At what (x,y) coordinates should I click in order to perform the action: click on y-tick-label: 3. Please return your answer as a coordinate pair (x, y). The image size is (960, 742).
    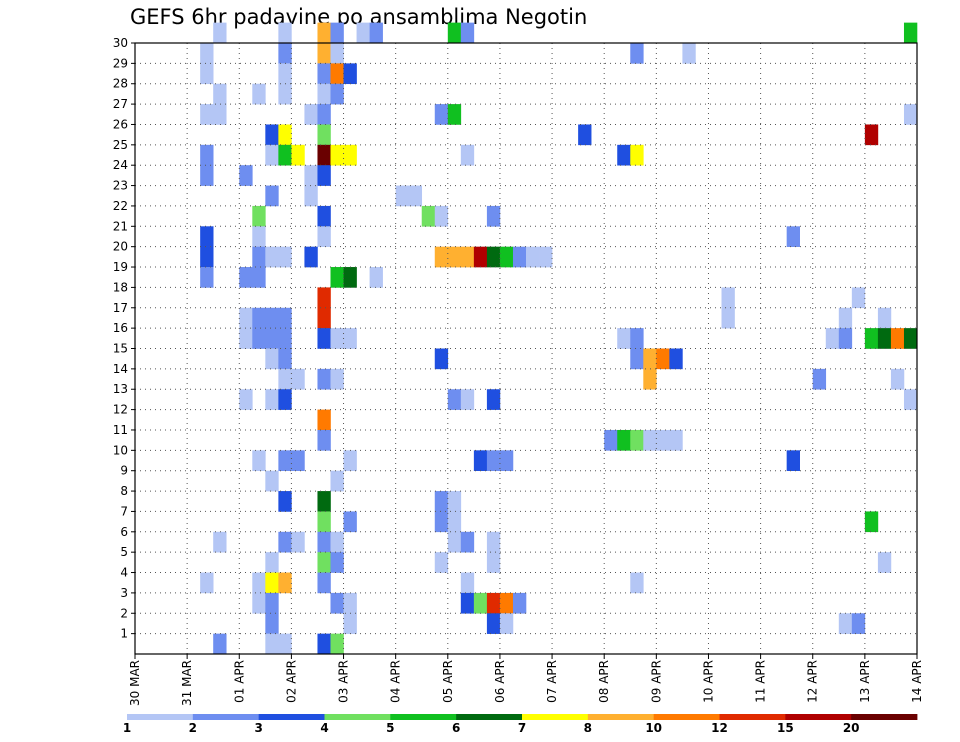
    Looking at the image, I should click on (124, 593).